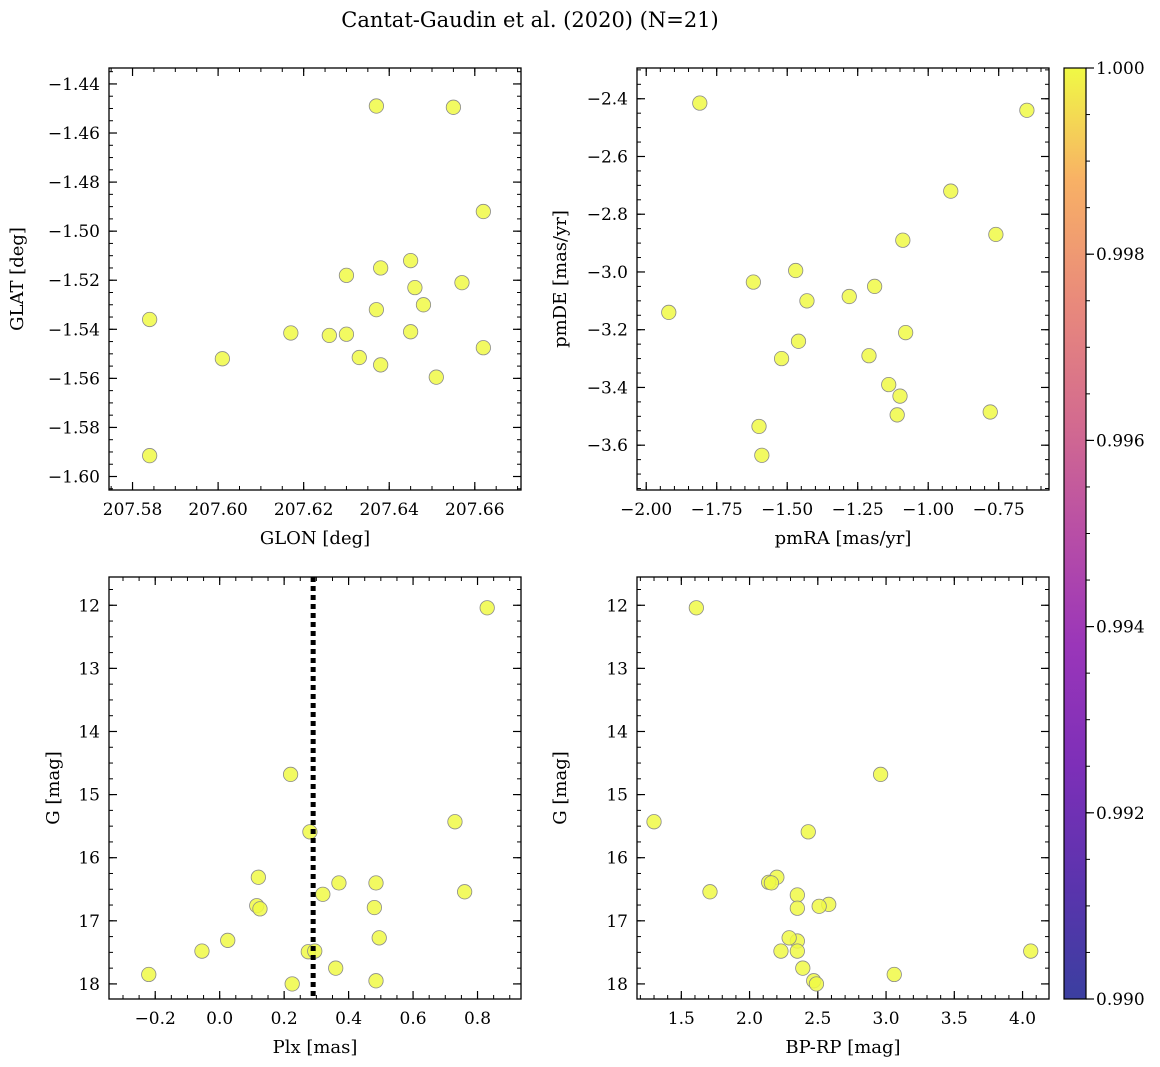 Image resolution: width=1160 pixels, height=1067 pixels. What do you see at coordinates (74, 85) in the screenshot?
I see `y-tick-label: −1.44` at bounding box center [74, 85].